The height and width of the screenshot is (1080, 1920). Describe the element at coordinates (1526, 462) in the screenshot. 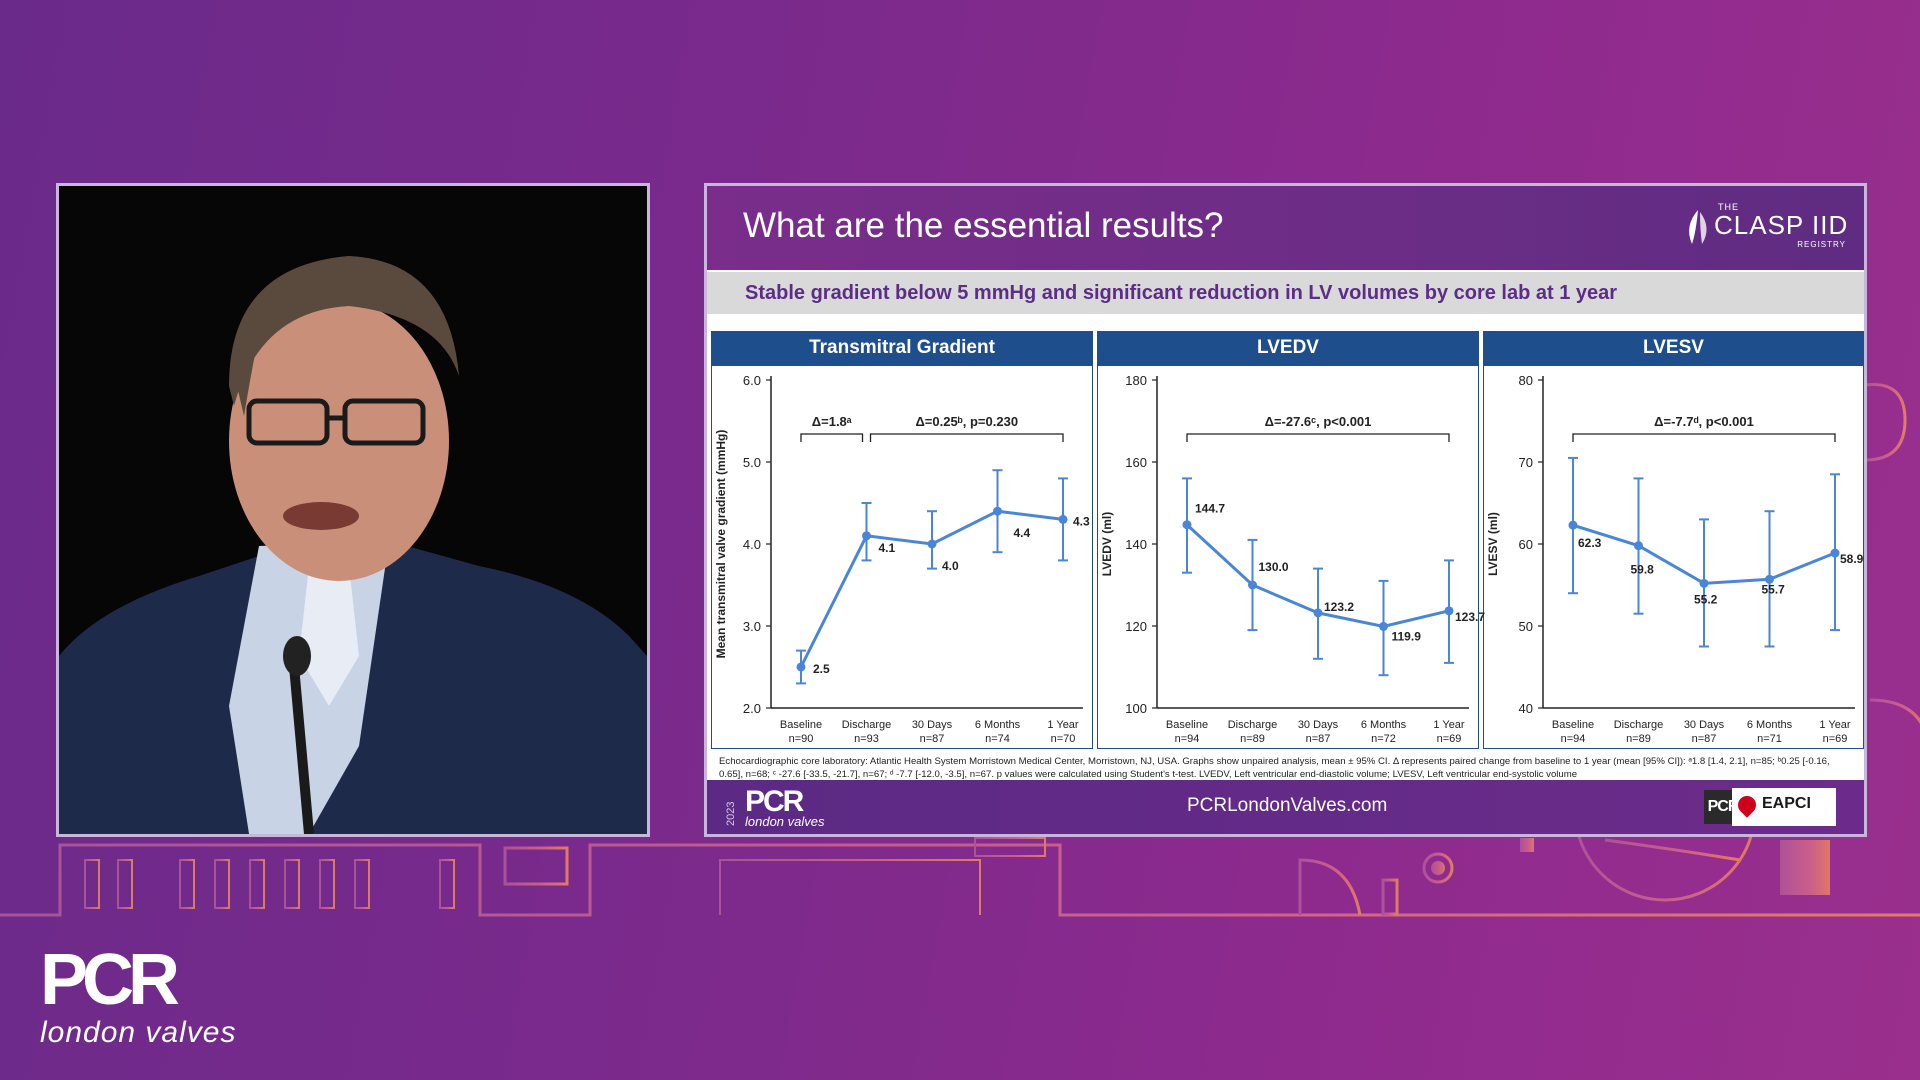

I see `y-tick-label: 70` at that location.